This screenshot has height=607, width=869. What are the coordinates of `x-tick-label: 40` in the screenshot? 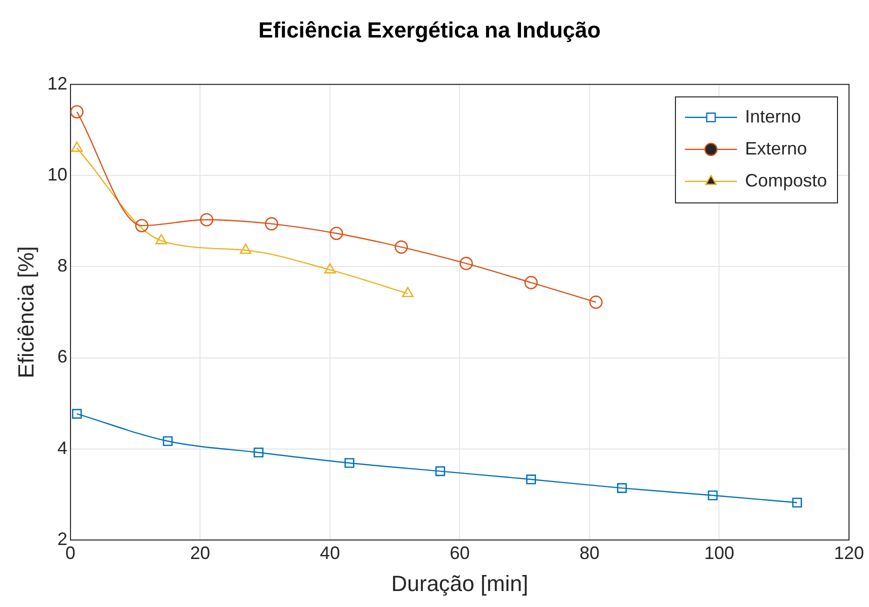 It's located at (330, 552).